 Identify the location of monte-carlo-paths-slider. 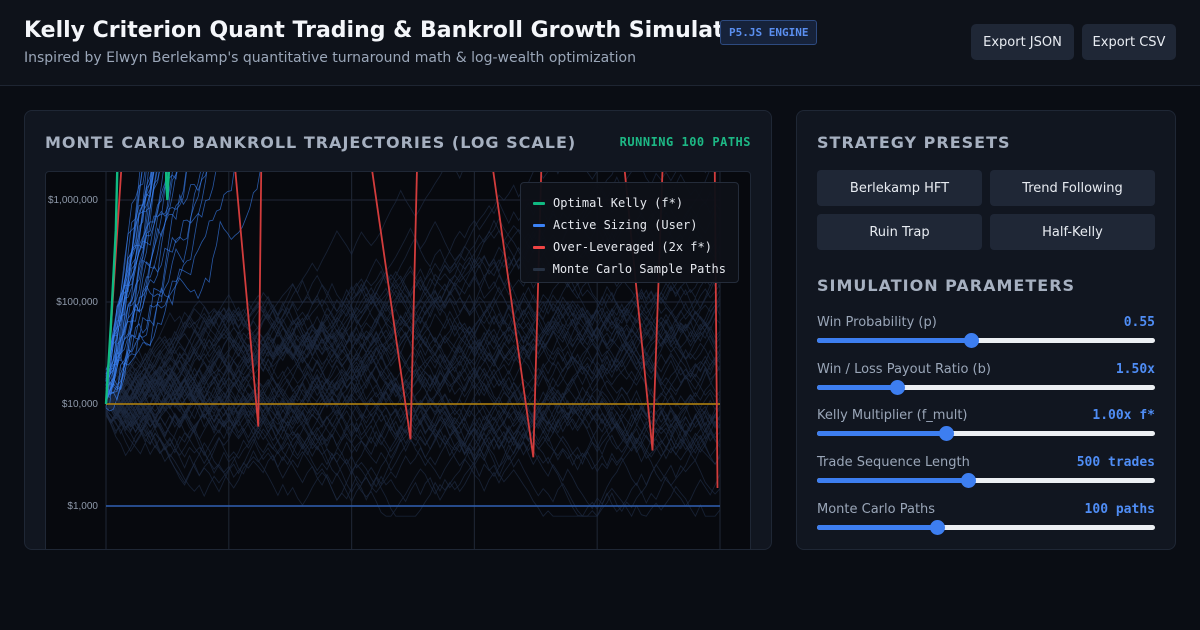
(986, 527).